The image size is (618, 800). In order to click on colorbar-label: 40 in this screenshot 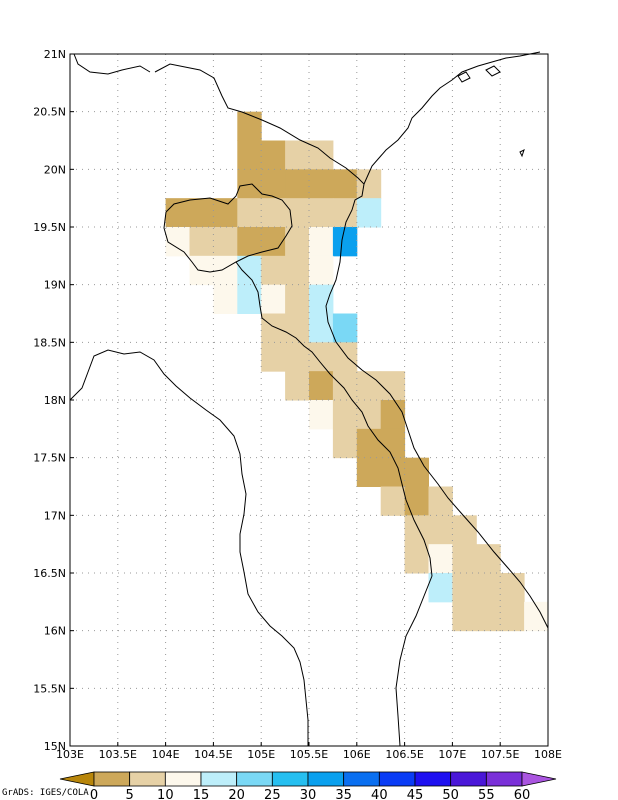, I will do `click(379, 794)`.